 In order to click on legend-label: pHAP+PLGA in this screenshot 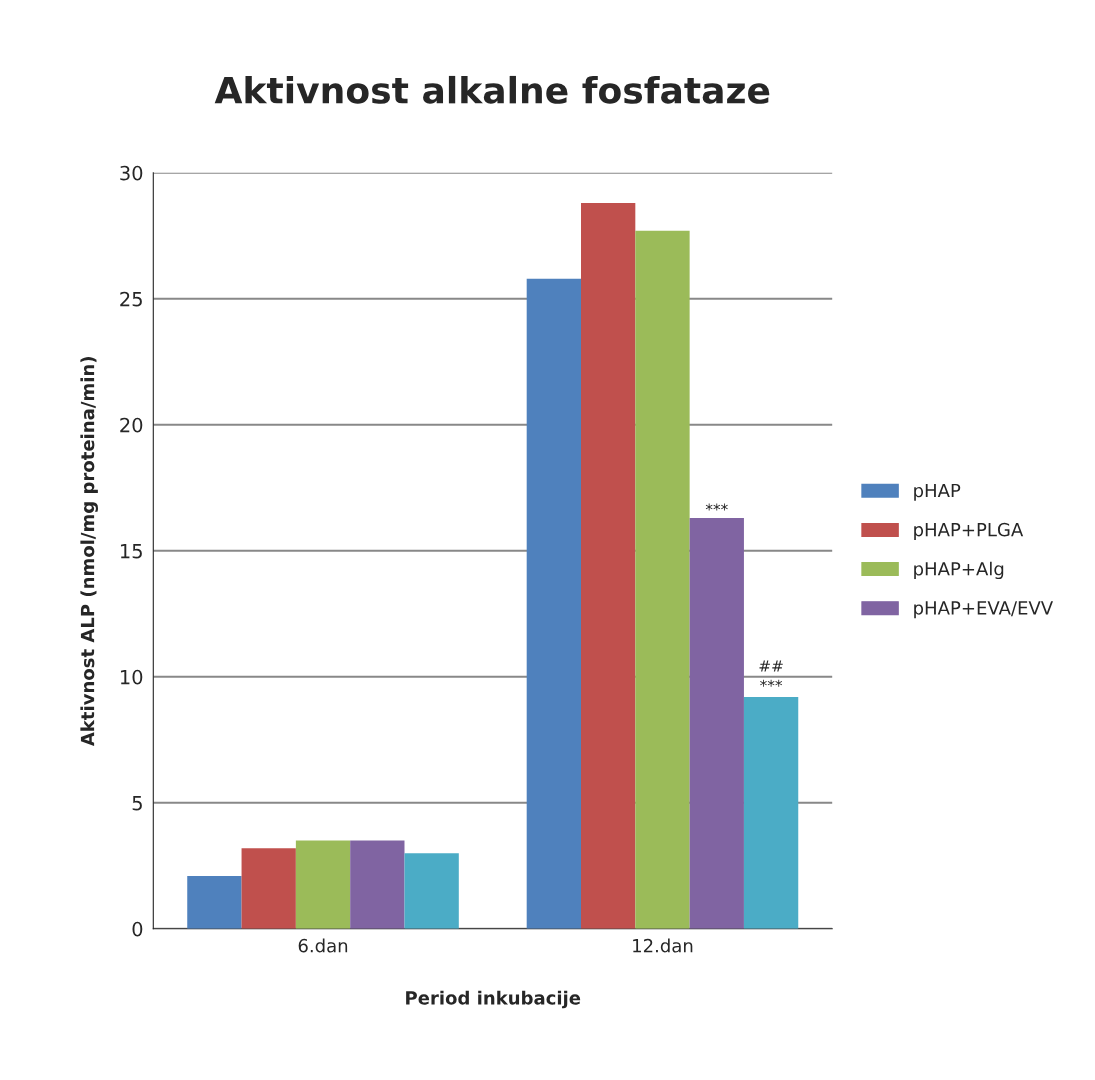, I will do `click(969, 531)`.